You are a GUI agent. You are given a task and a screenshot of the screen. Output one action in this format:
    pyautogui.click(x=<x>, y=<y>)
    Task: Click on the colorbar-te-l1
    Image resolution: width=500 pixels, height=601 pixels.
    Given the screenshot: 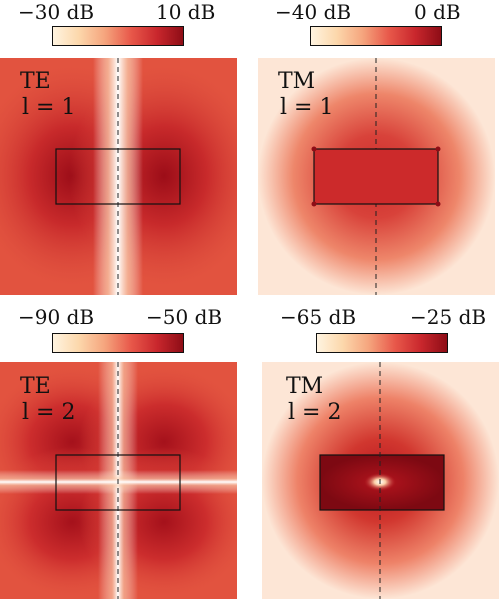 What is the action you would take?
    pyautogui.click(x=118, y=36)
    